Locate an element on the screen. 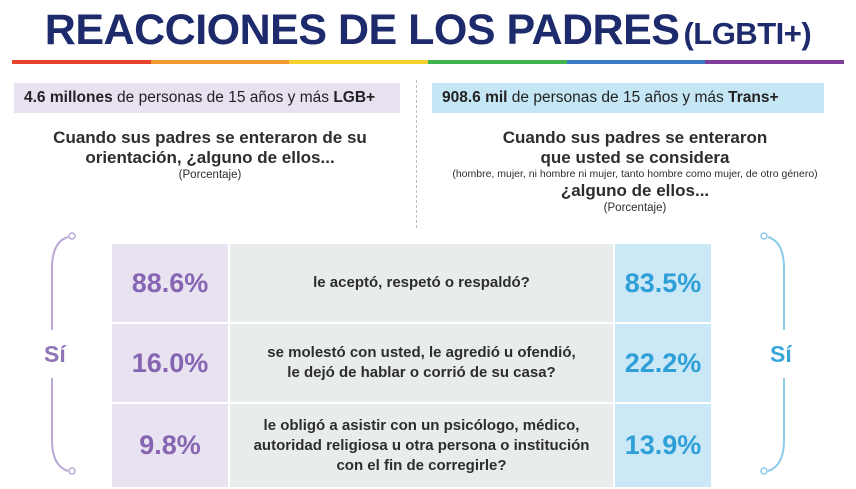 Image resolution: width=856 pixels, height=489 pixels. lgb-population-value: 4.6 millones is located at coordinates (68, 97).